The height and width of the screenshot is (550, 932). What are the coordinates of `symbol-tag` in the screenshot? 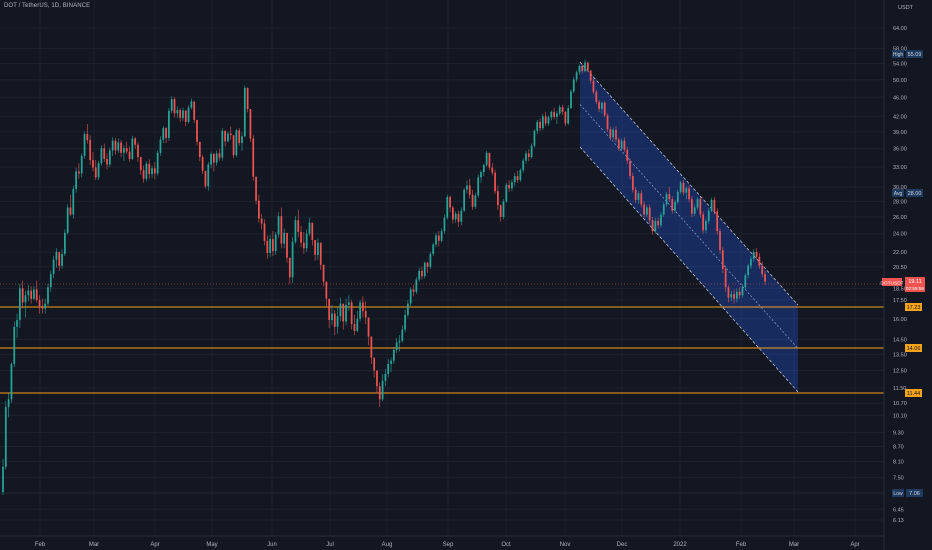 It's located at (892, 282).